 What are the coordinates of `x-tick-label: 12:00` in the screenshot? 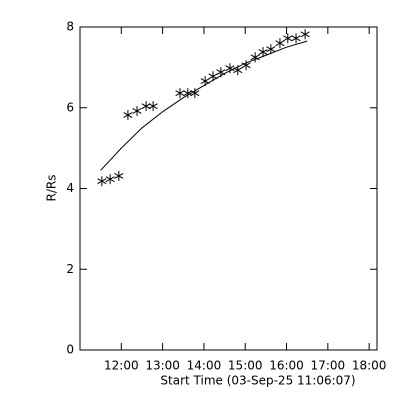 It's located at (121, 366).